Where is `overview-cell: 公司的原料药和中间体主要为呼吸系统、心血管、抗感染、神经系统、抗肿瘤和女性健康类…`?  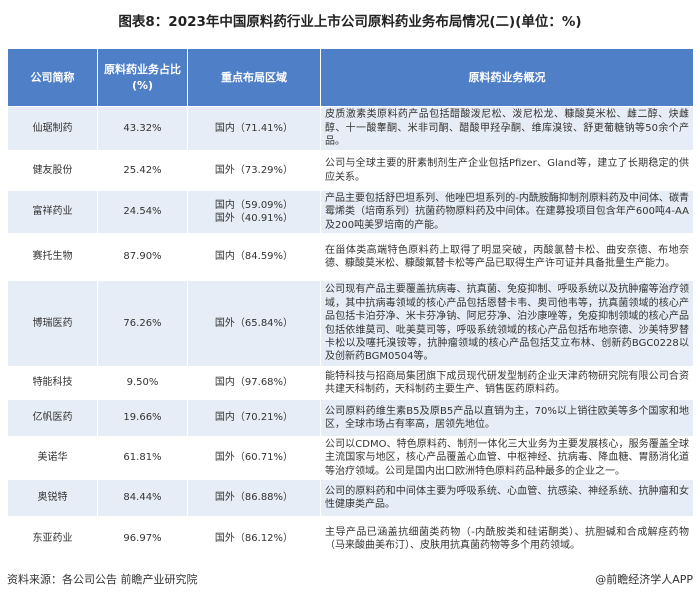
overview-cell: 公司的原料药和中间体主要为呼吸系统、心血管、抗感染、神经系统、抗肿瘤和女性健康类… is located at coordinates (507, 498).